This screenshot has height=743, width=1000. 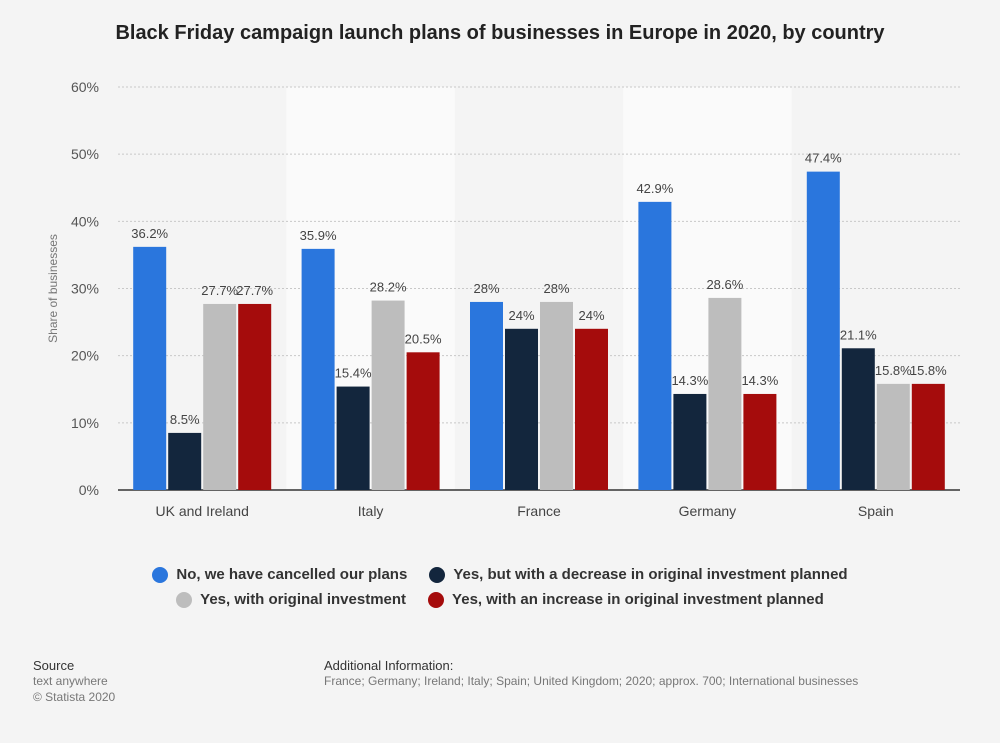 What do you see at coordinates (539, 511) in the screenshot?
I see `x-tick-label: France` at bounding box center [539, 511].